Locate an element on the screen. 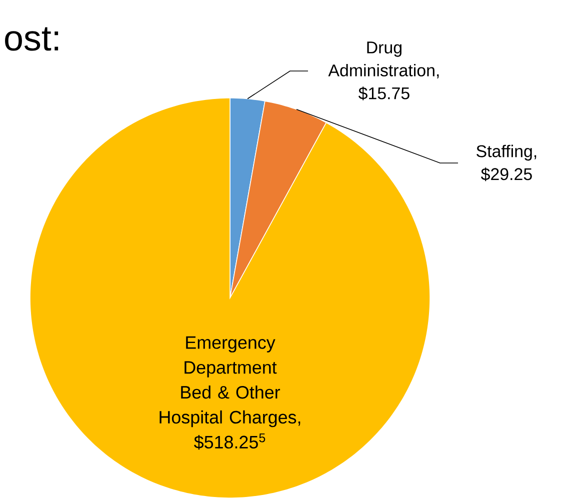 The height and width of the screenshot is (501, 563). slice-label: Drug Administration, $15.75 is located at coordinates (383, 71).